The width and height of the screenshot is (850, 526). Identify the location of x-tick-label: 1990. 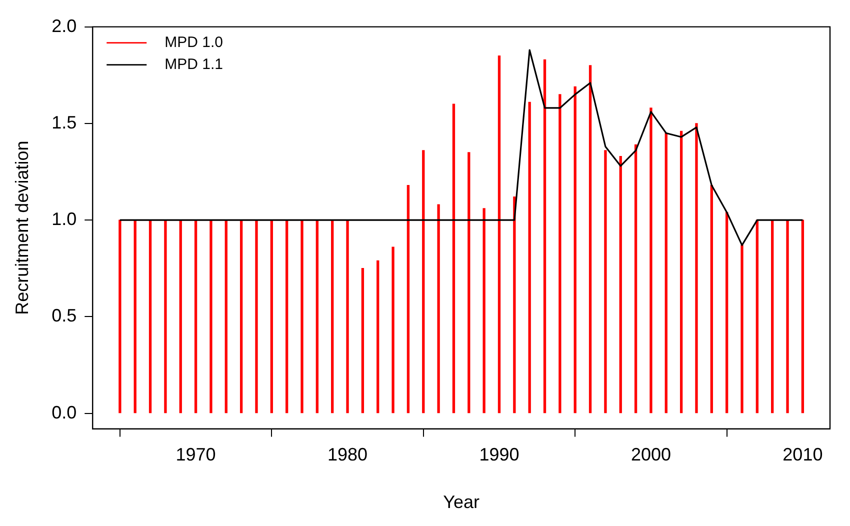
(499, 454).